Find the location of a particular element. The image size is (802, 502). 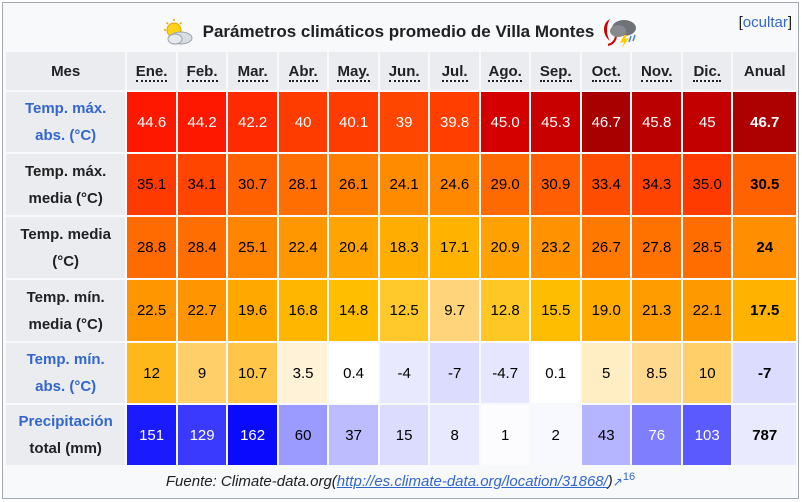

table-cell: 10.7 is located at coordinates (252, 373).